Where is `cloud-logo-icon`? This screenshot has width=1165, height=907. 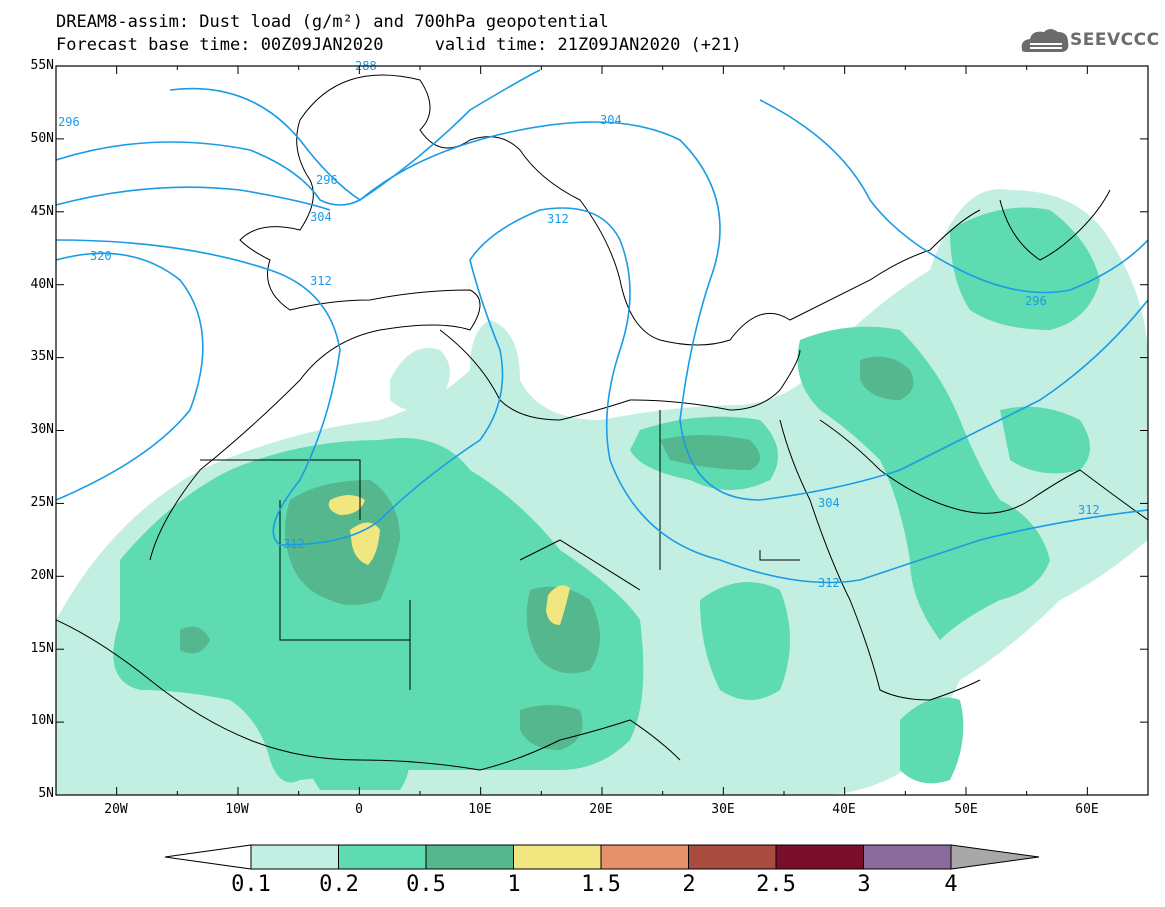 cloud-logo-icon is located at coordinates (1045, 40).